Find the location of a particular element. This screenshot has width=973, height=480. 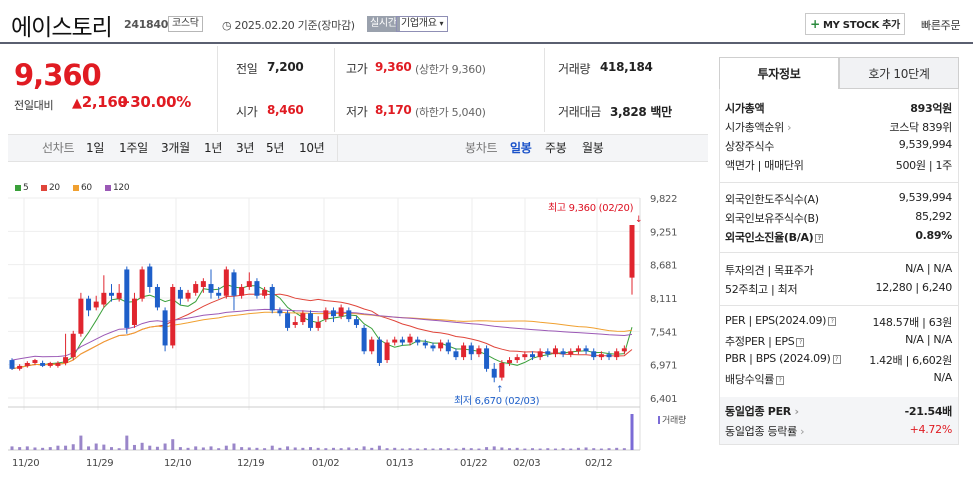

range-tab-6: 10년 is located at coordinates (312, 148).